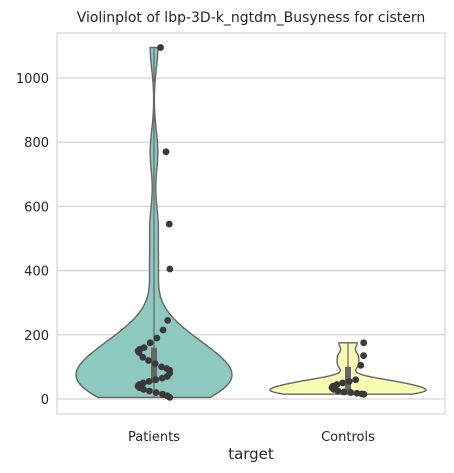  I want to click on y-tick-label: 800, so click(36, 143).